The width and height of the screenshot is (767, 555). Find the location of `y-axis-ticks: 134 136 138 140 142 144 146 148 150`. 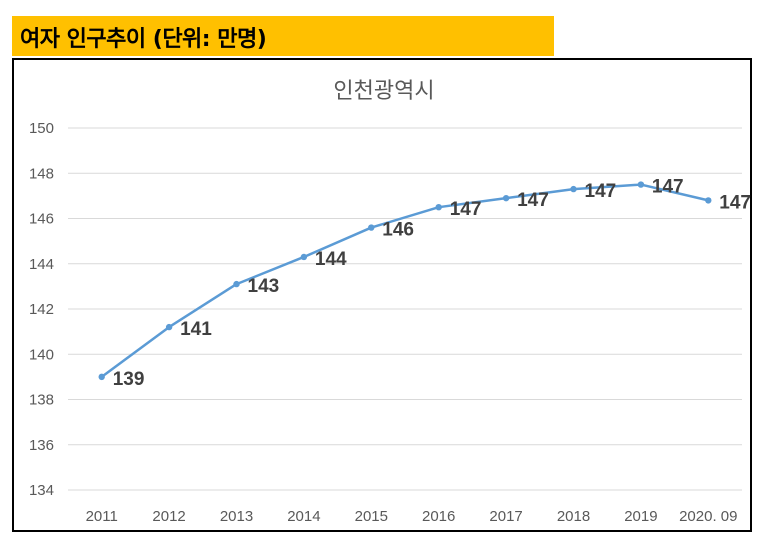

y-axis-ticks: 134 136 138 140 142 144 146 148 150 is located at coordinates (41, 309).